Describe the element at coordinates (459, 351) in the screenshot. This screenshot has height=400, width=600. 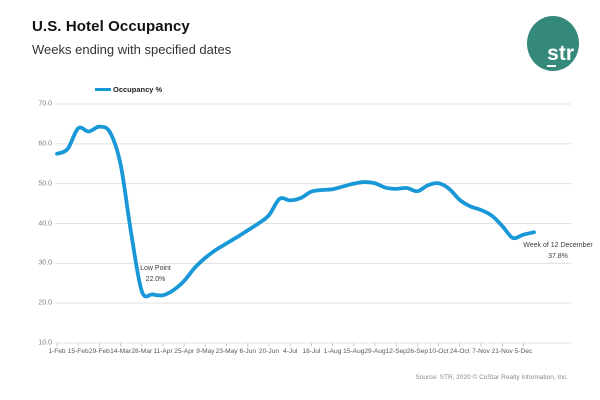
I see `x-tick-label: 24-Oct` at that location.